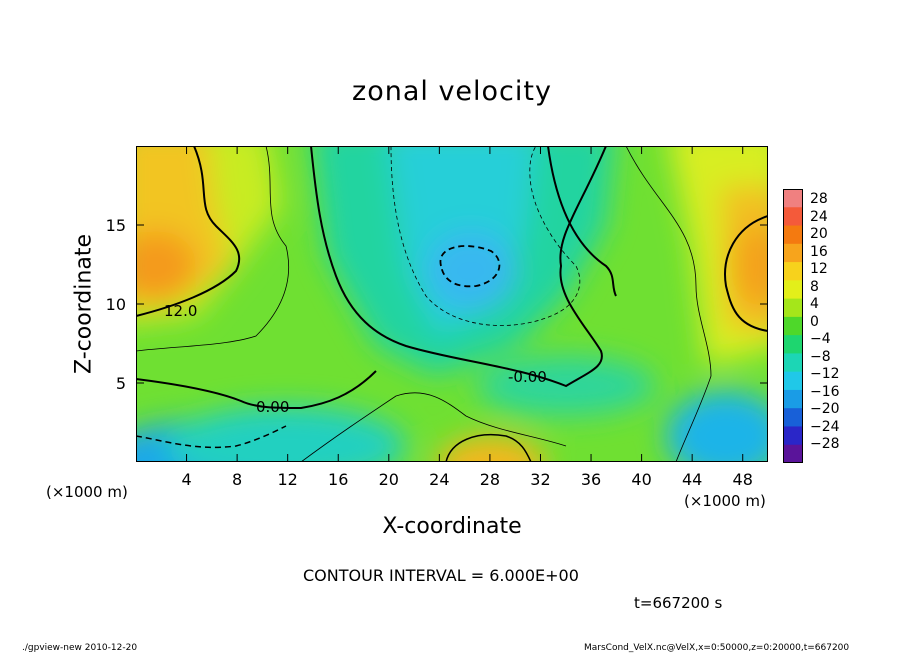  What do you see at coordinates (288, 479) in the screenshot?
I see `x-tick-label: 12` at bounding box center [288, 479].